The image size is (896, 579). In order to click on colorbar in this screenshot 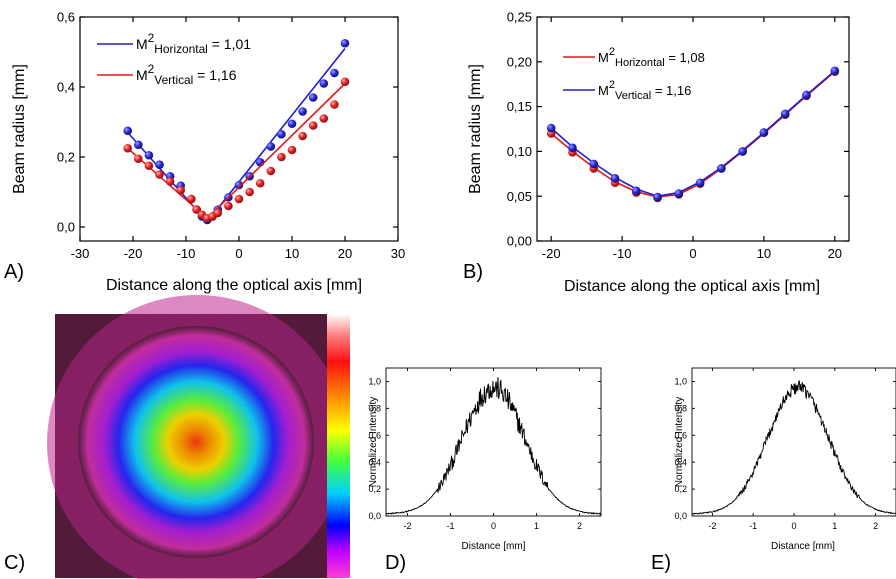, I will do `click(338, 446)`.